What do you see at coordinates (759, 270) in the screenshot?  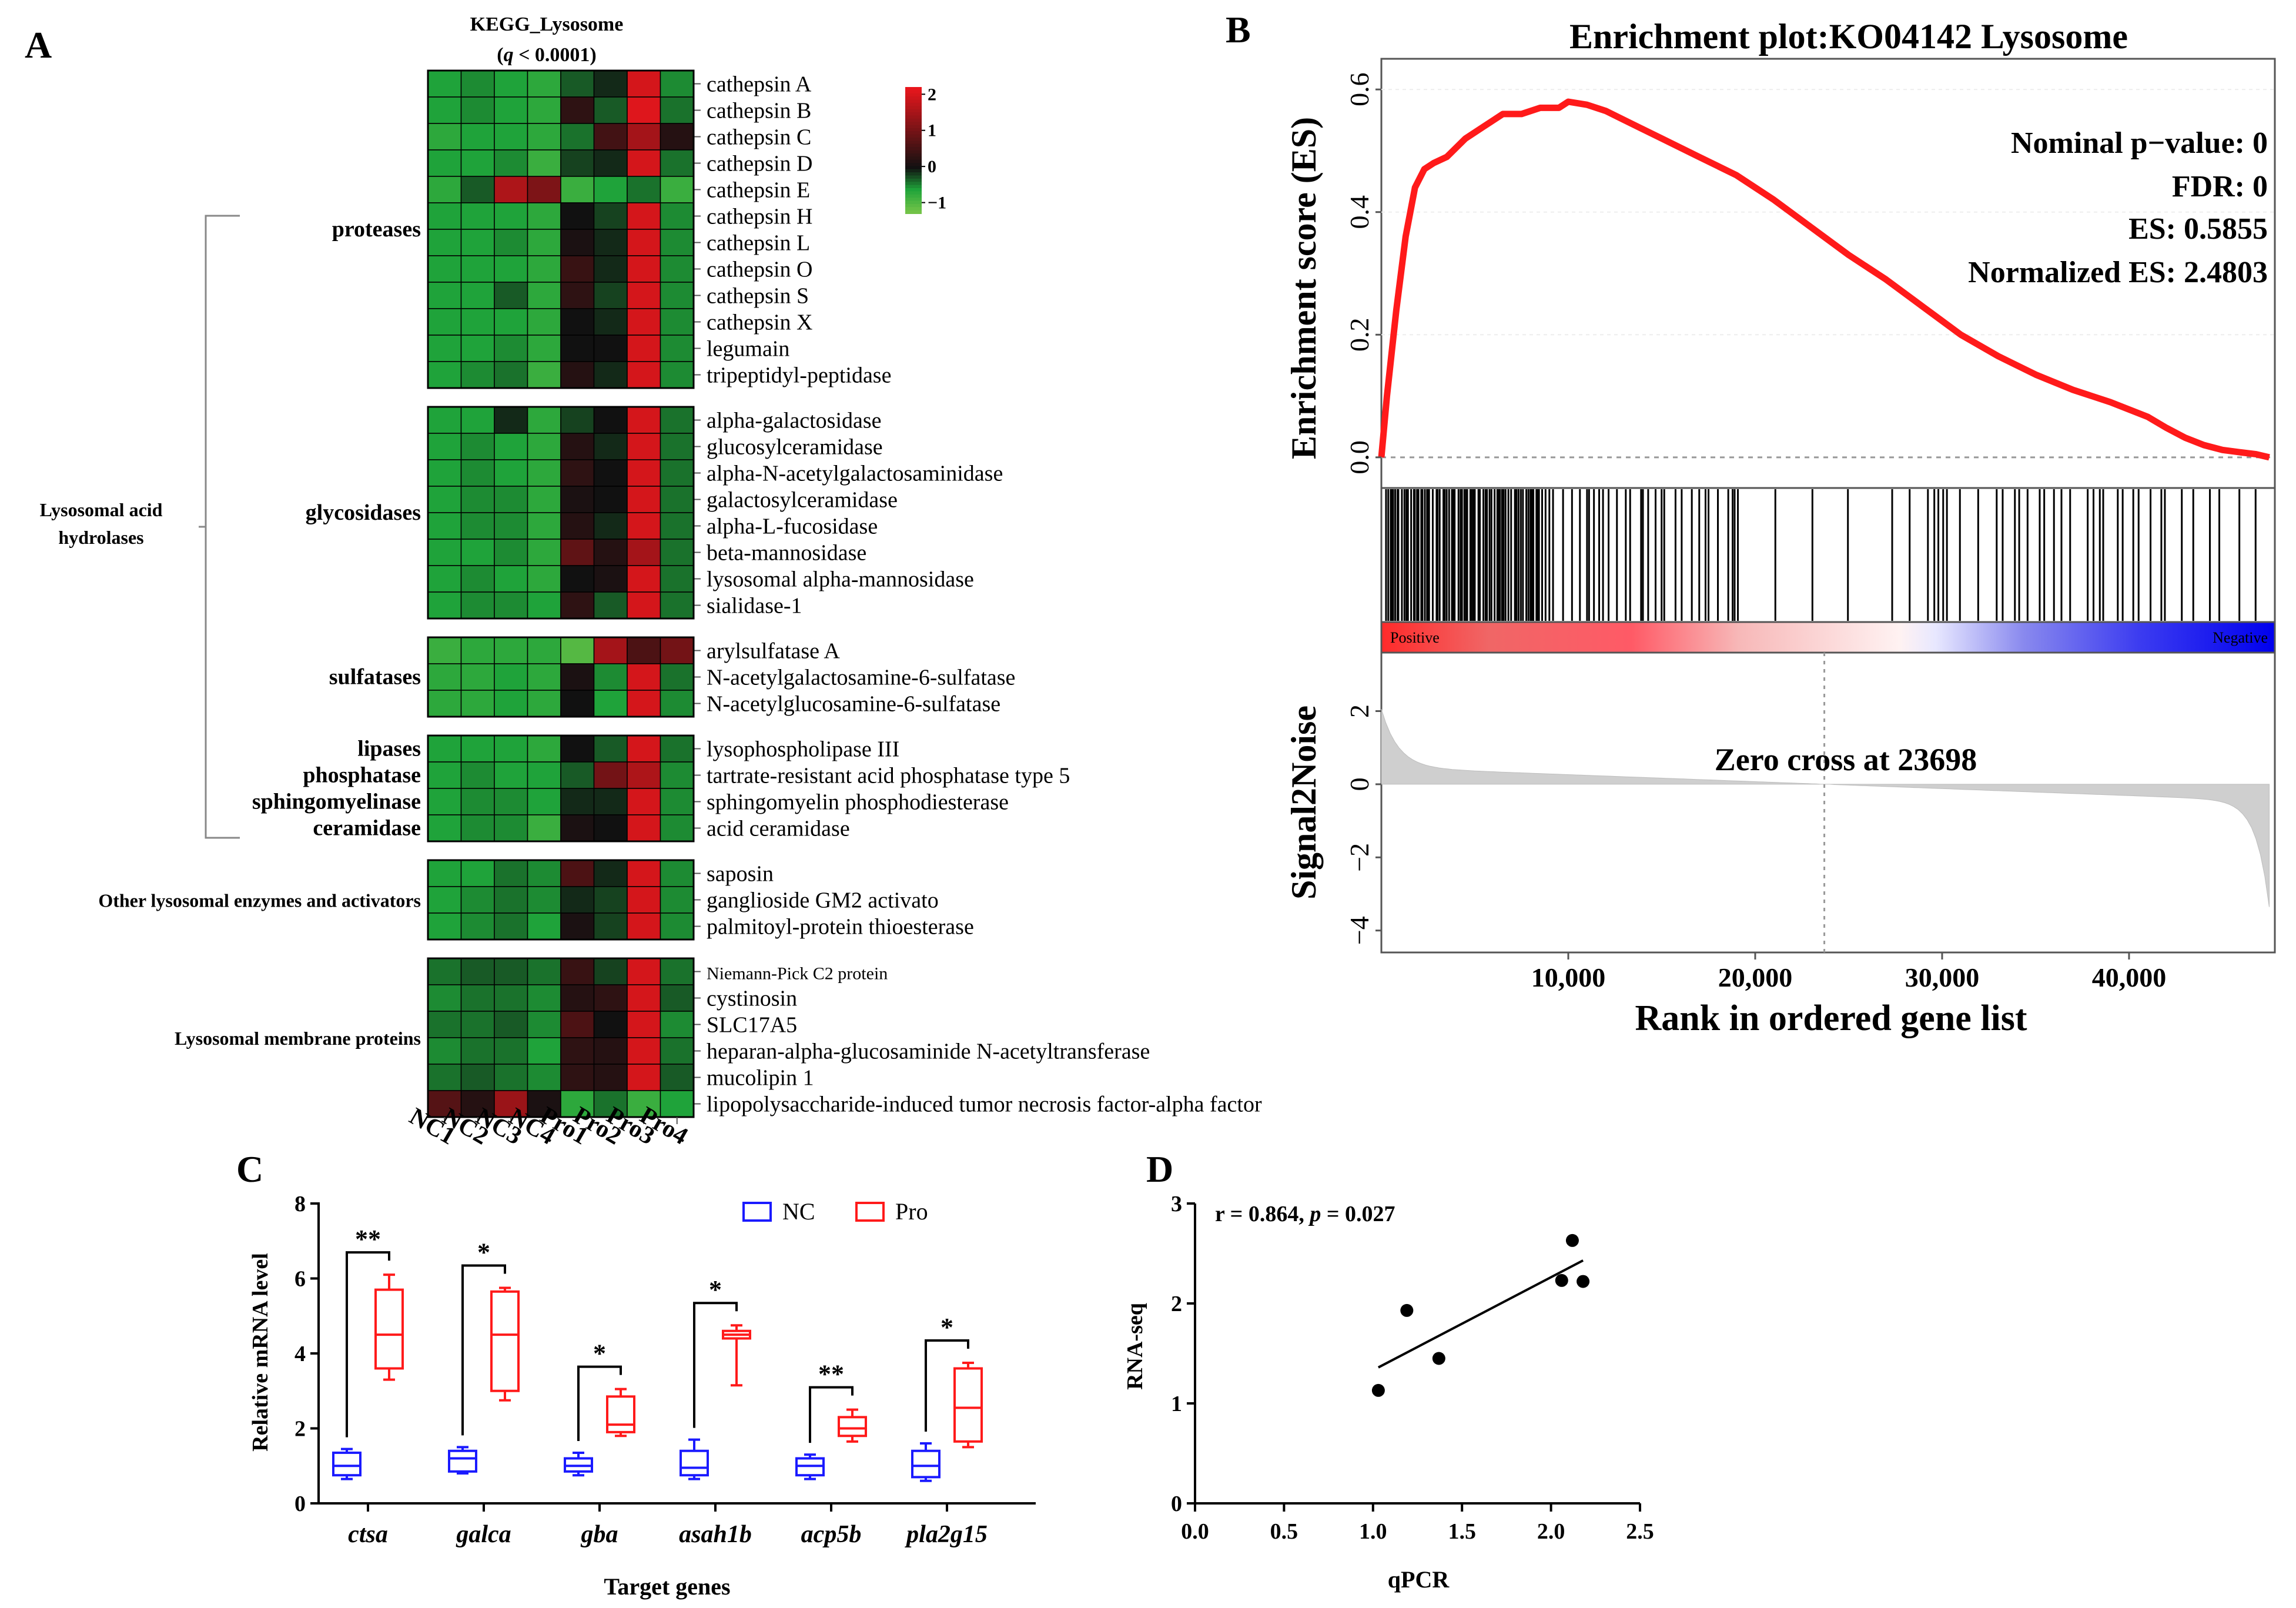 I see `gene-label: cathepsin O` at bounding box center [759, 270].